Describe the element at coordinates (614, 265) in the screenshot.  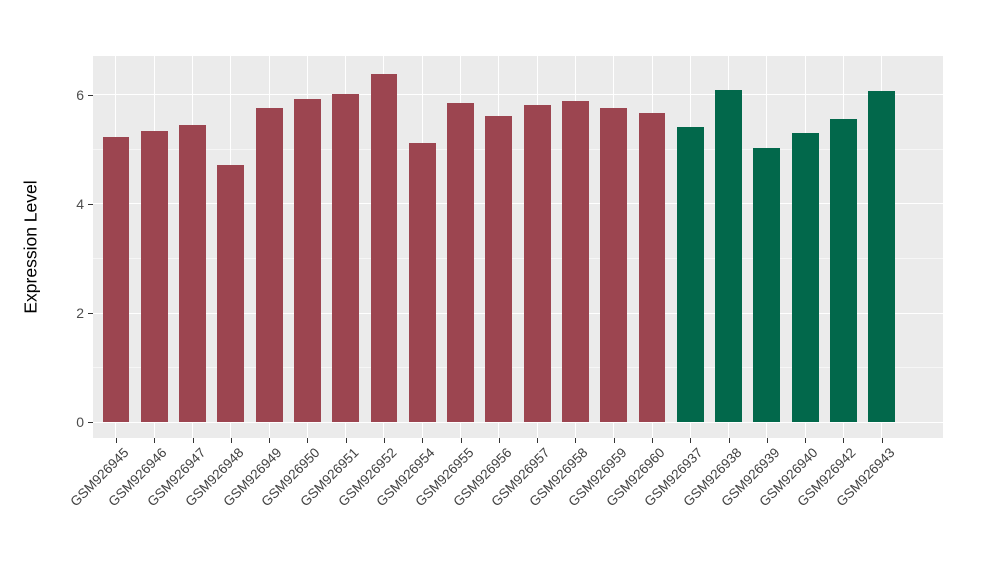
I see `bar-GSM926959` at that location.